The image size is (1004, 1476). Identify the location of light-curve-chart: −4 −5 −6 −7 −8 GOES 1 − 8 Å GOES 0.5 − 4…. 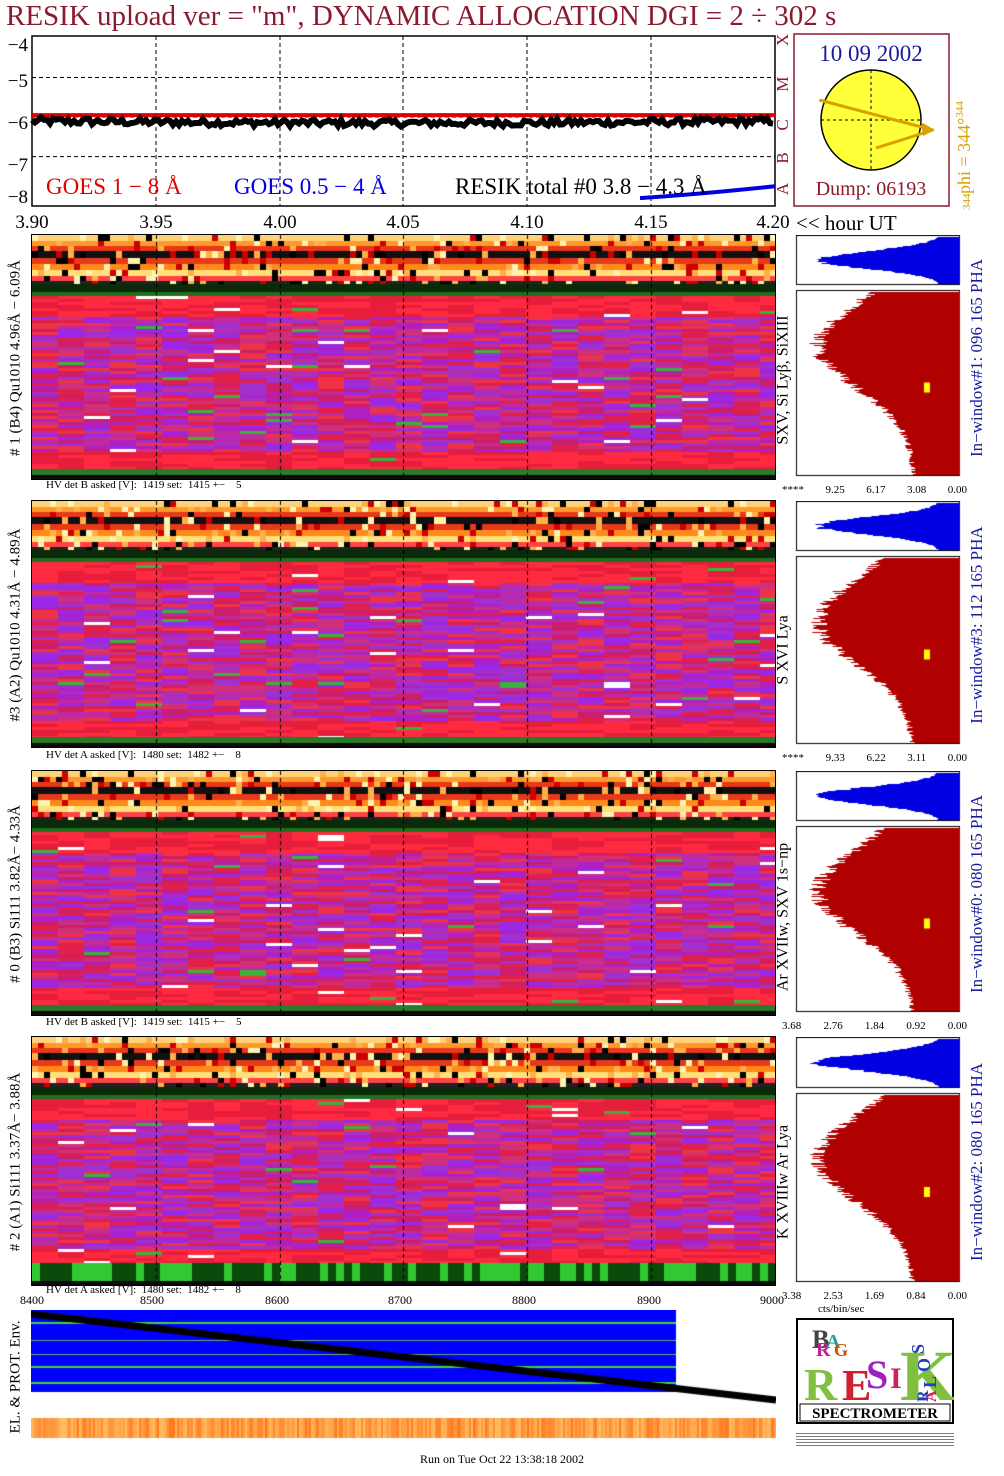
(399, 134).